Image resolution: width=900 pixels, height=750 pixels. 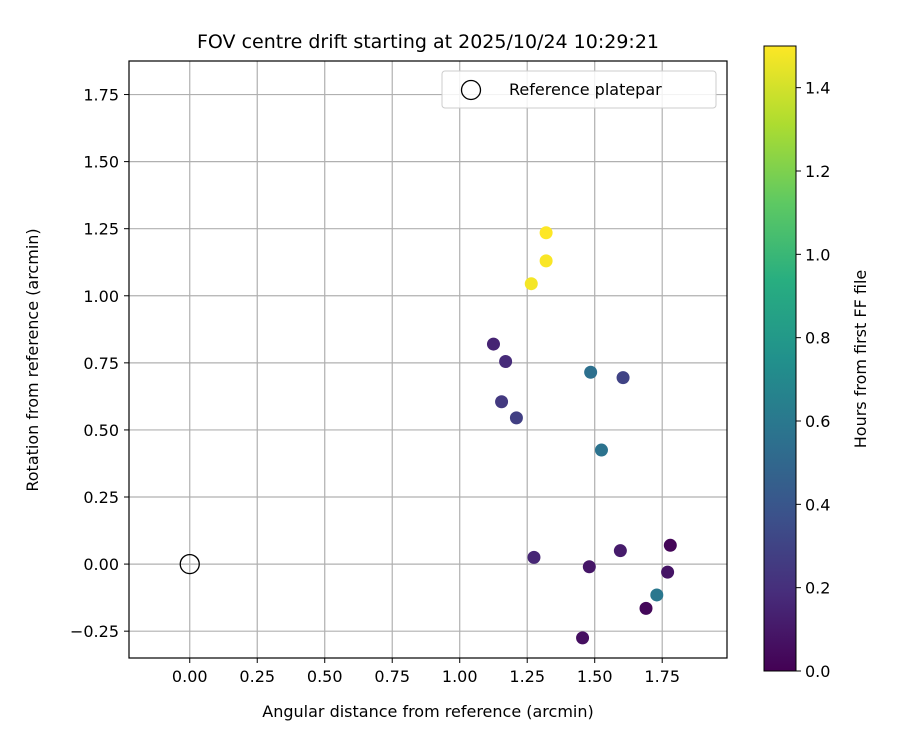 I want to click on scatter-points, so click(x=581, y=435).